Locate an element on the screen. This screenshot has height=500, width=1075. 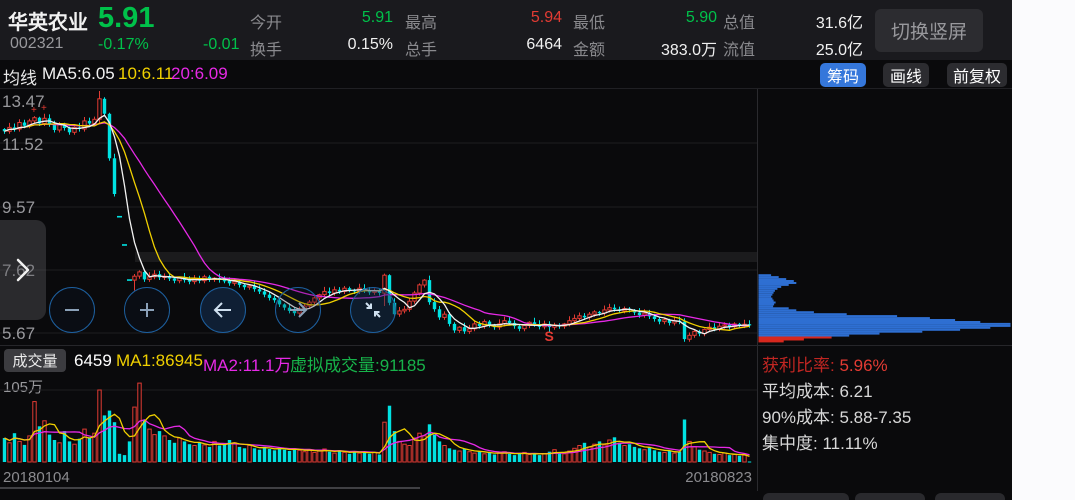
stat-label: 最高 is located at coordinates (421, 23).